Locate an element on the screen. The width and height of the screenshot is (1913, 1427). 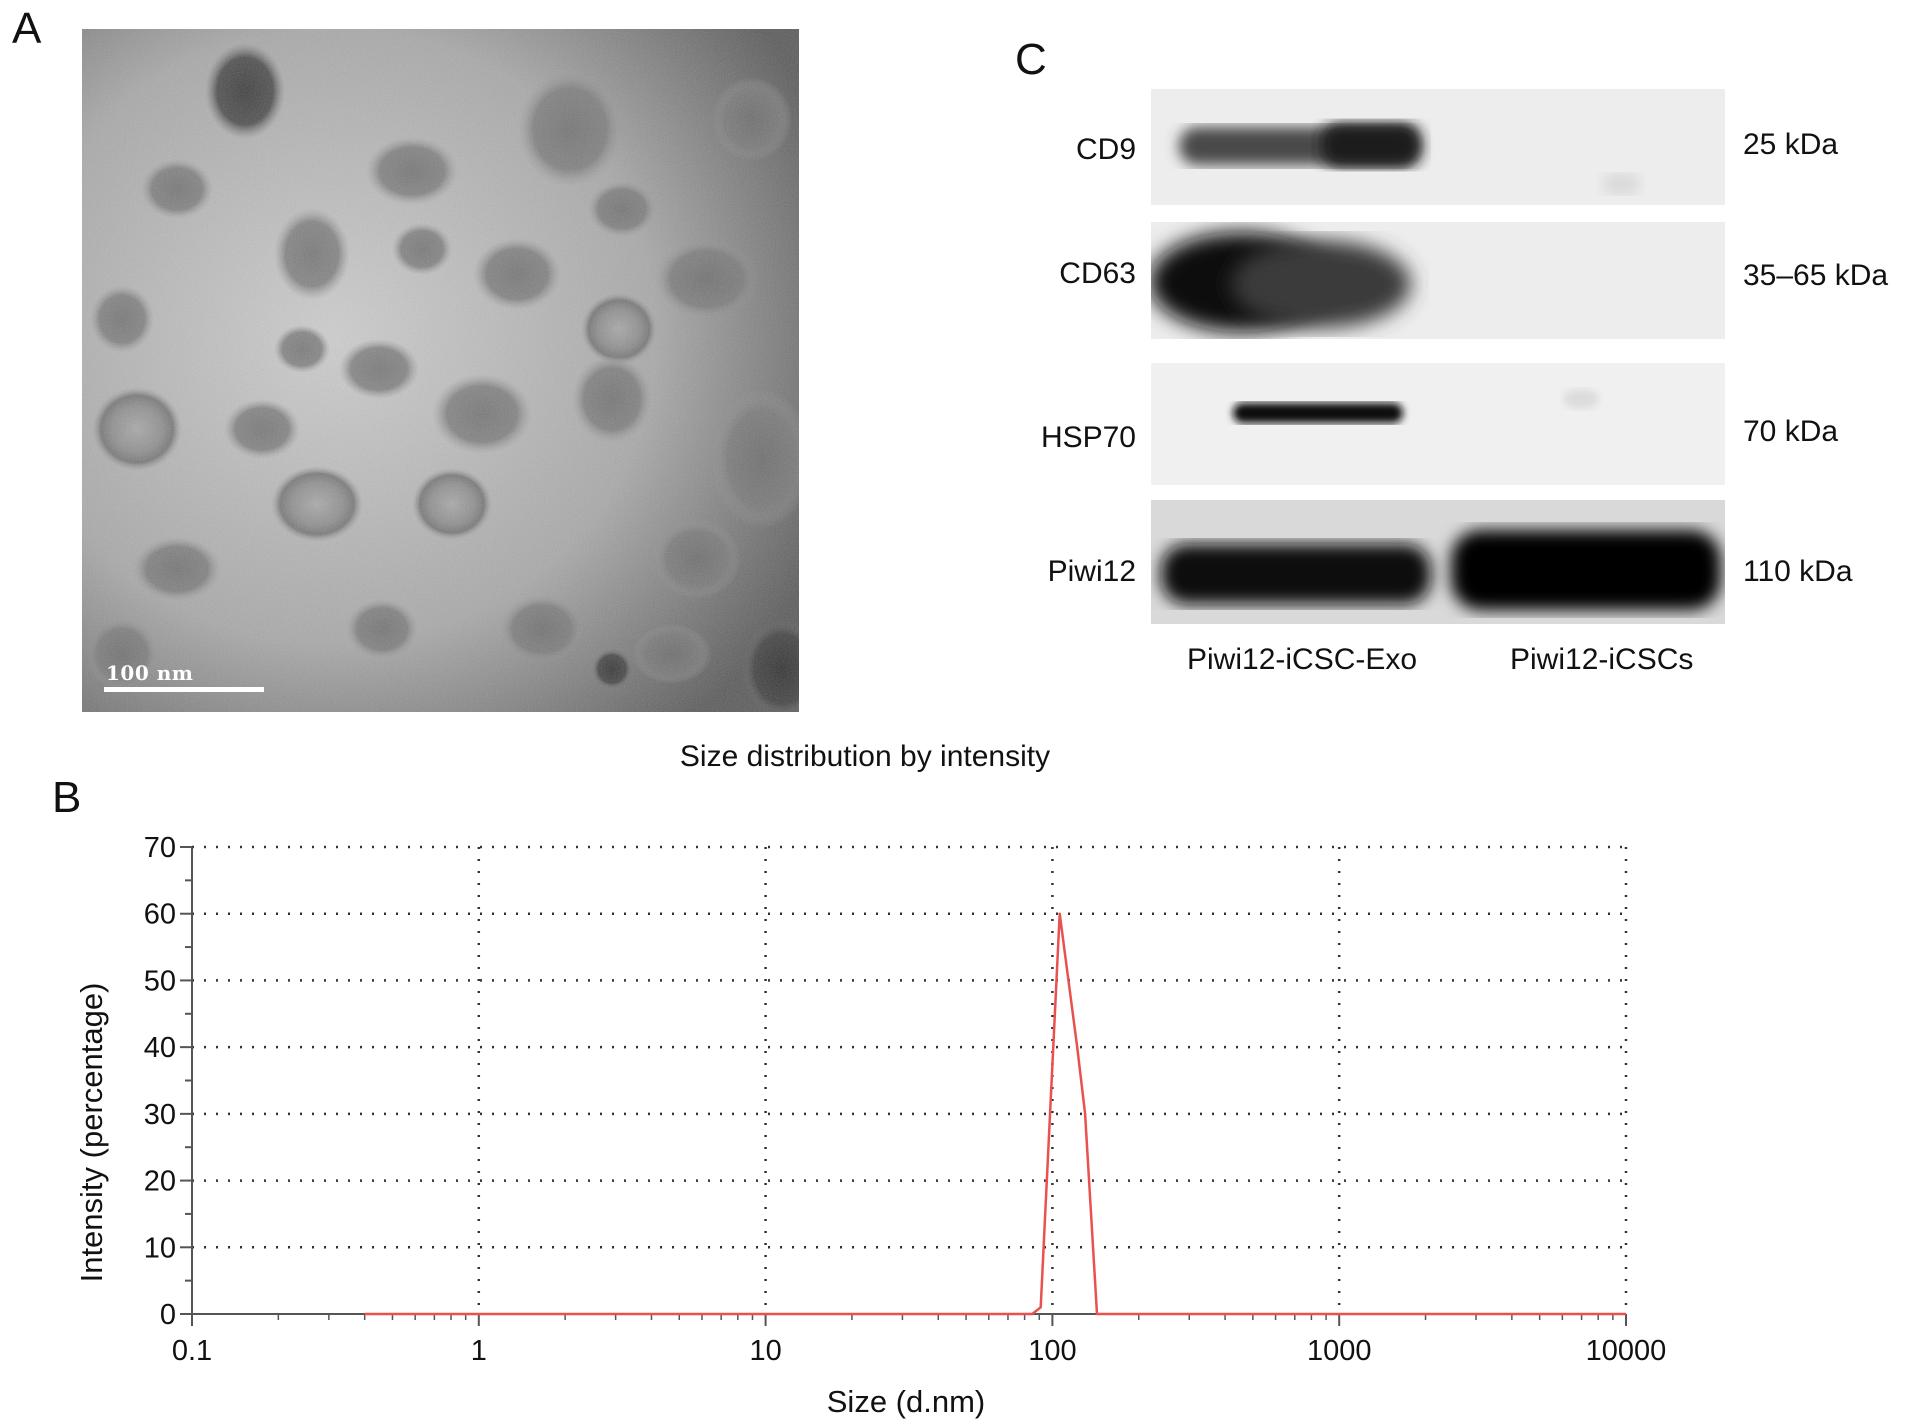
y-tick-label: 50 is located at coordinates (160, 981).